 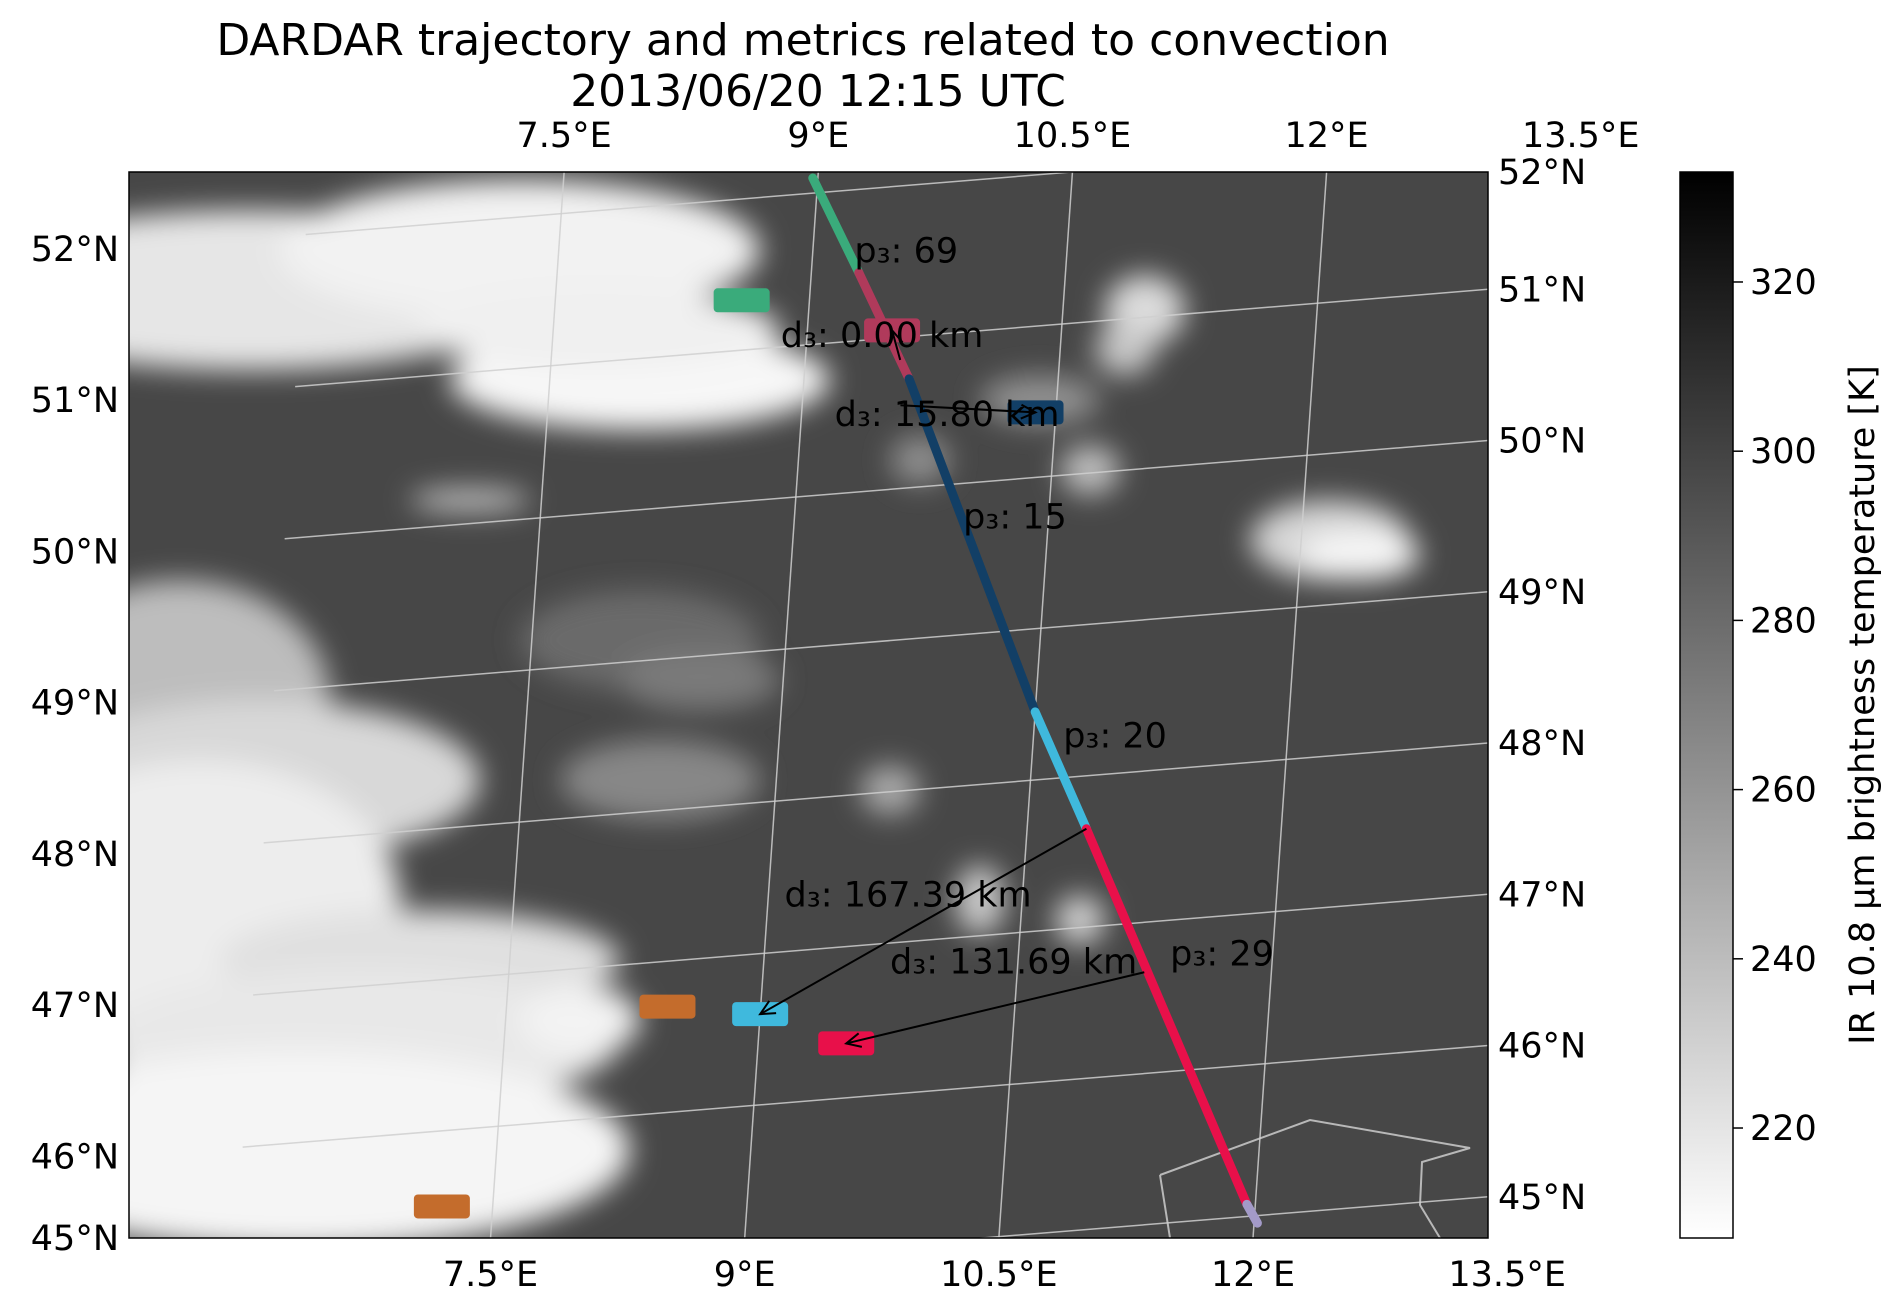 I want to click on lat-tick-left: 51°N, so click(x=75, y=401).